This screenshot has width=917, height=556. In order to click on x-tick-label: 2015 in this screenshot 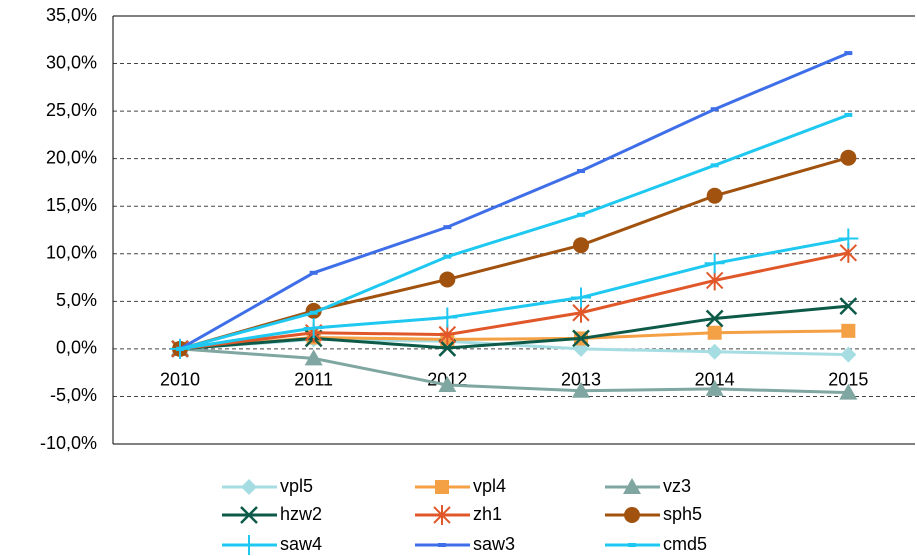, I will do `click(848, 380)`.